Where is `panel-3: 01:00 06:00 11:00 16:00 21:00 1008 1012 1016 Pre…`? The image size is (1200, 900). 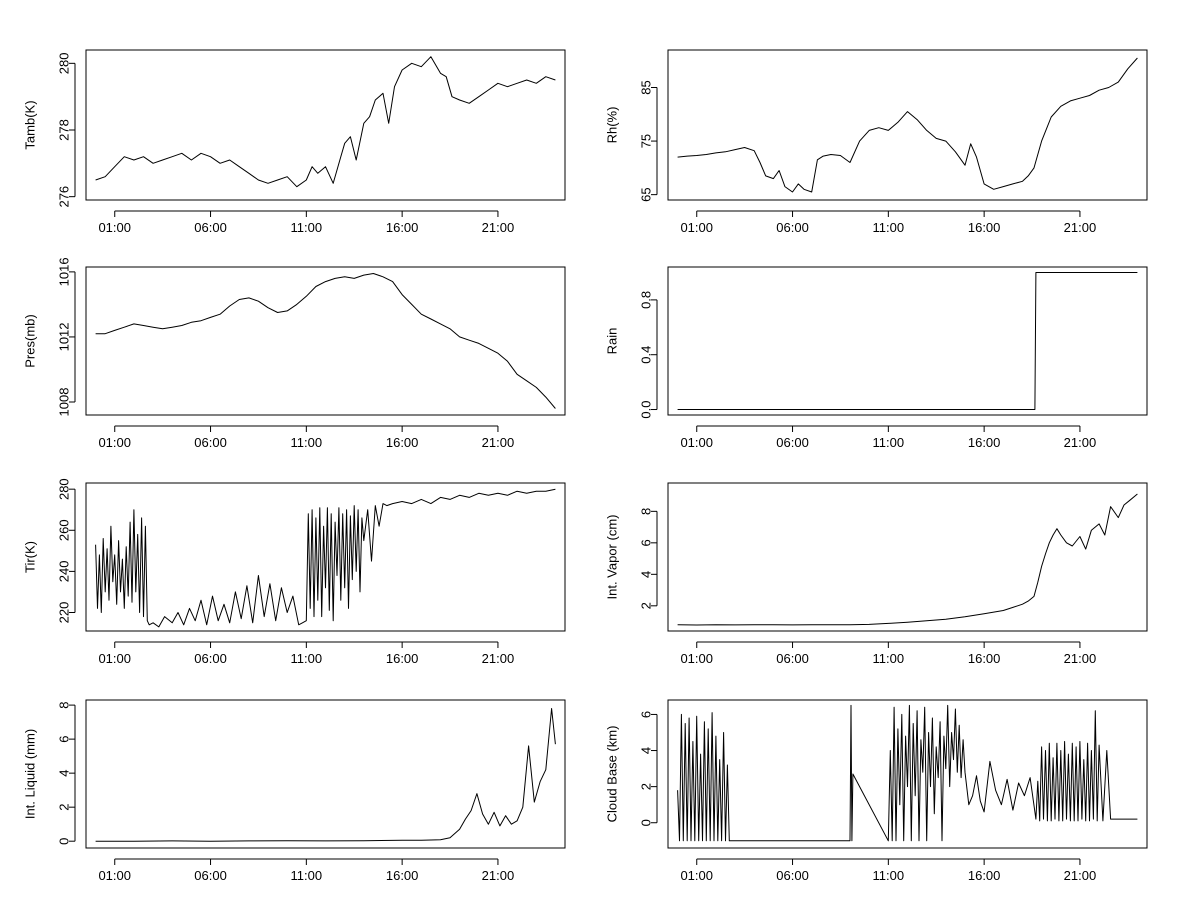 panel-3: 01:00 06:00 11:00 16:00 21:00 1008 1012 1016 Pre… is located at coordinates (294, 353).